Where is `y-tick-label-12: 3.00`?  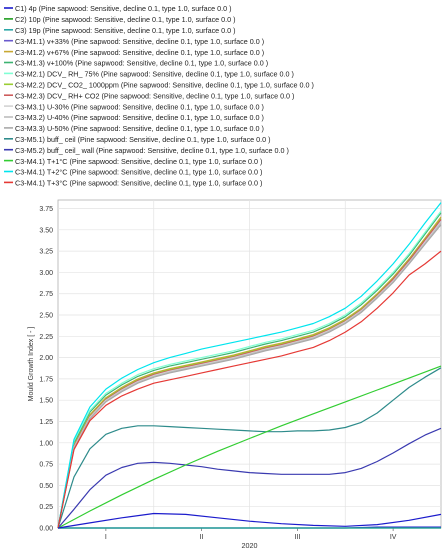 y-tick-label-12: 3.00 is located at coordinates (46, 273).